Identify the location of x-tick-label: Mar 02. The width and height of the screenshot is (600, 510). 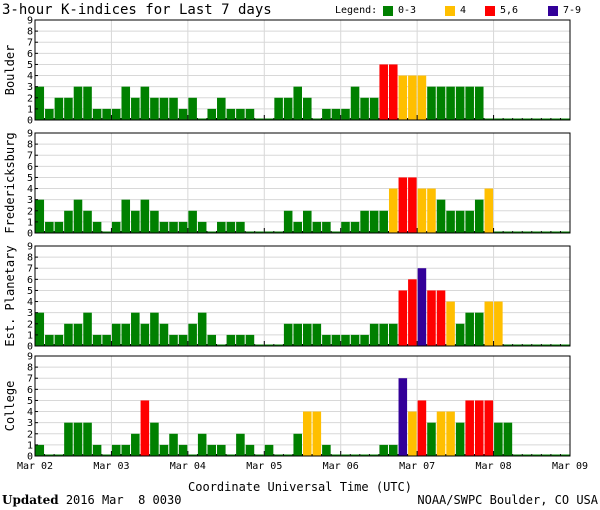
(35, 466).